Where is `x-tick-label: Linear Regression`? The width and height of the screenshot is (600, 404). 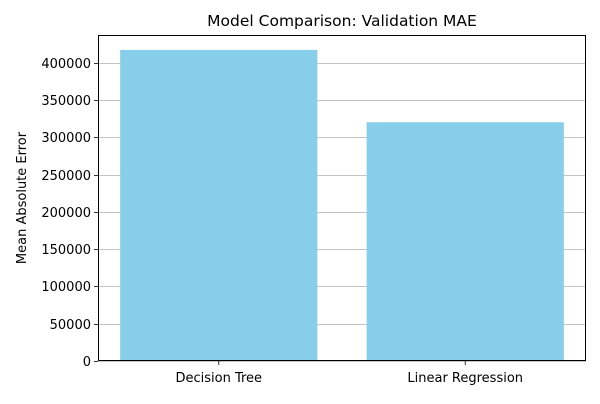 x-tick-label: Linear Regression is located at coordinates (465, 378).